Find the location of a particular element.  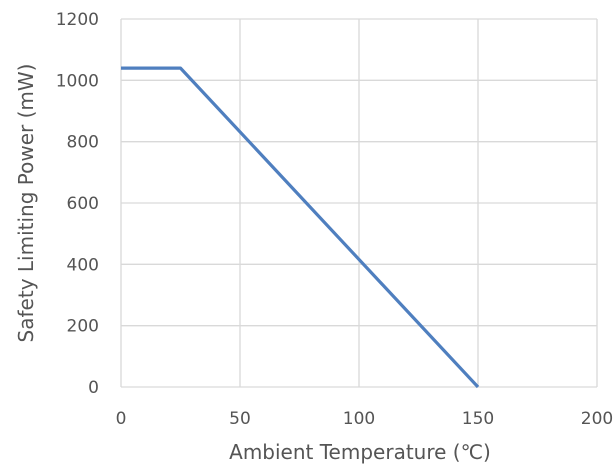

x-tick-label: 50 is located at coordinates (240, 419).